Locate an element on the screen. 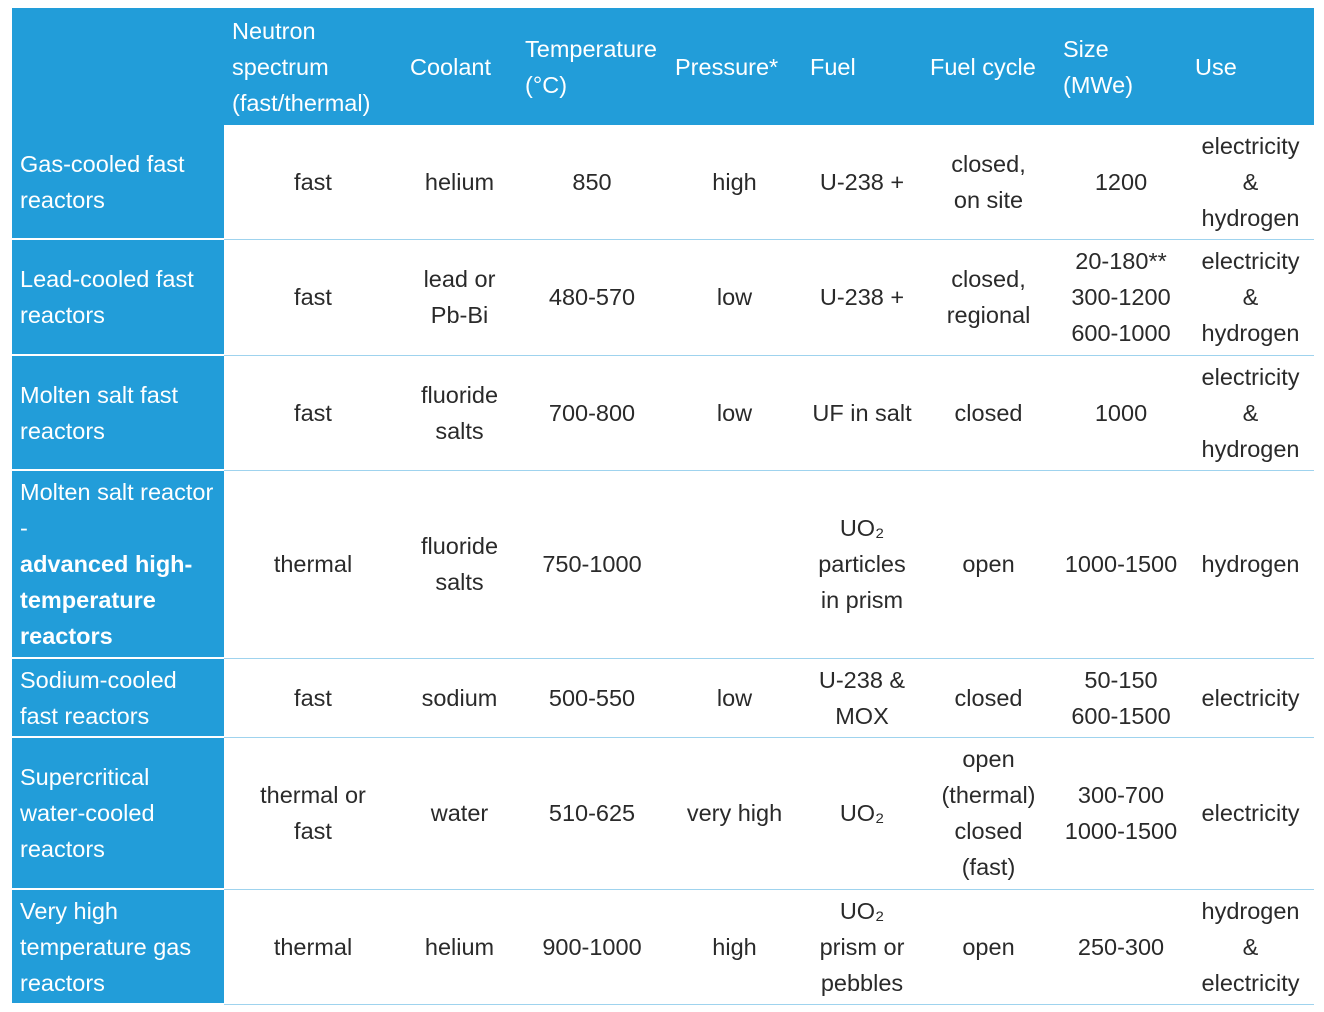 The image size is (1324, 1012). table-cell: 900-1000 is located at coordinates (592, 947).